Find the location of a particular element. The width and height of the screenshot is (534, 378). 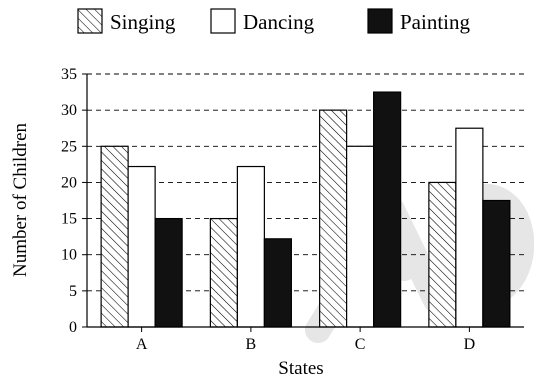

bar-singing-d is located at coordinates (442, 254).